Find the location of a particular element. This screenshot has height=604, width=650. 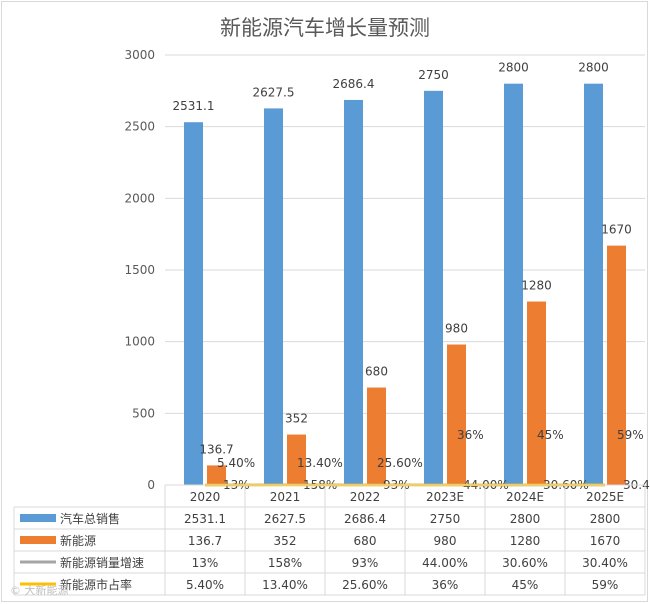

table-cell-0-2: 2686.4 is located at coordinates (365, 519).